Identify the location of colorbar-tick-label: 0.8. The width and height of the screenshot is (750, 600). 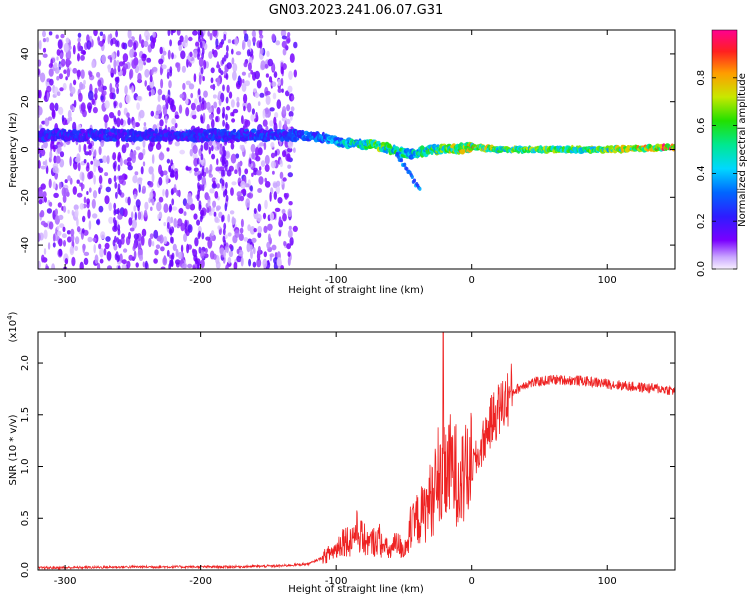
(701, 78).